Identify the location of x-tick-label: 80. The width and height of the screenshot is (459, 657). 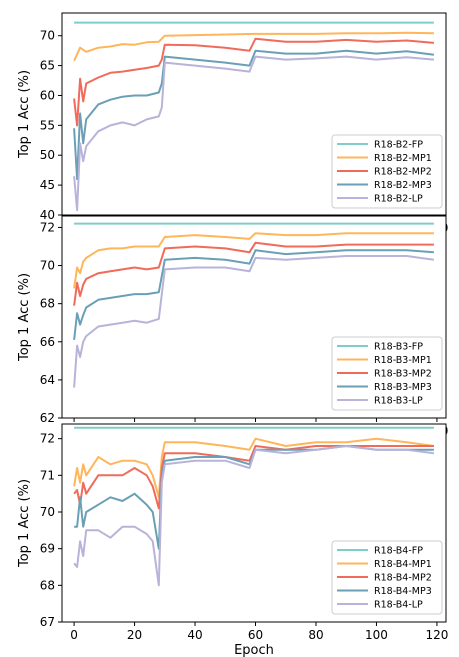
(315, 635).